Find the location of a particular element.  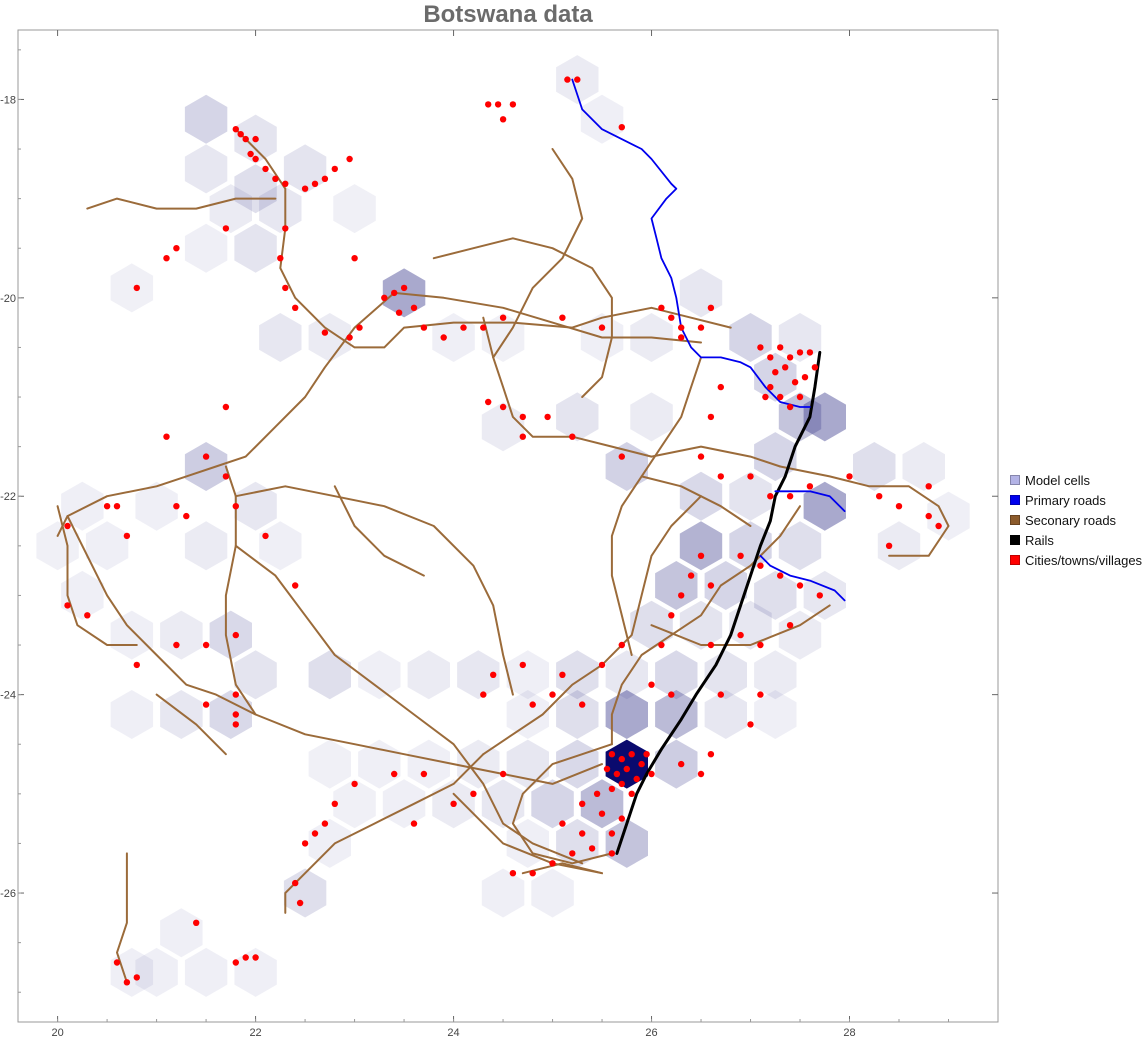

legend-label: Primary roads is located at coordinates (1065, 500).